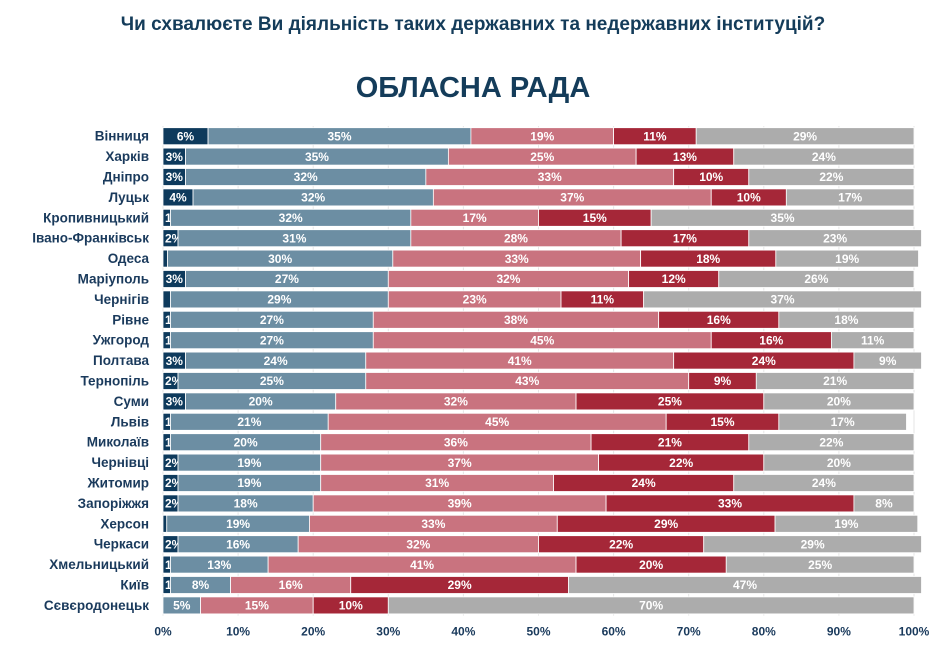  I want to click on data-label: 47%, so click(745, 585).